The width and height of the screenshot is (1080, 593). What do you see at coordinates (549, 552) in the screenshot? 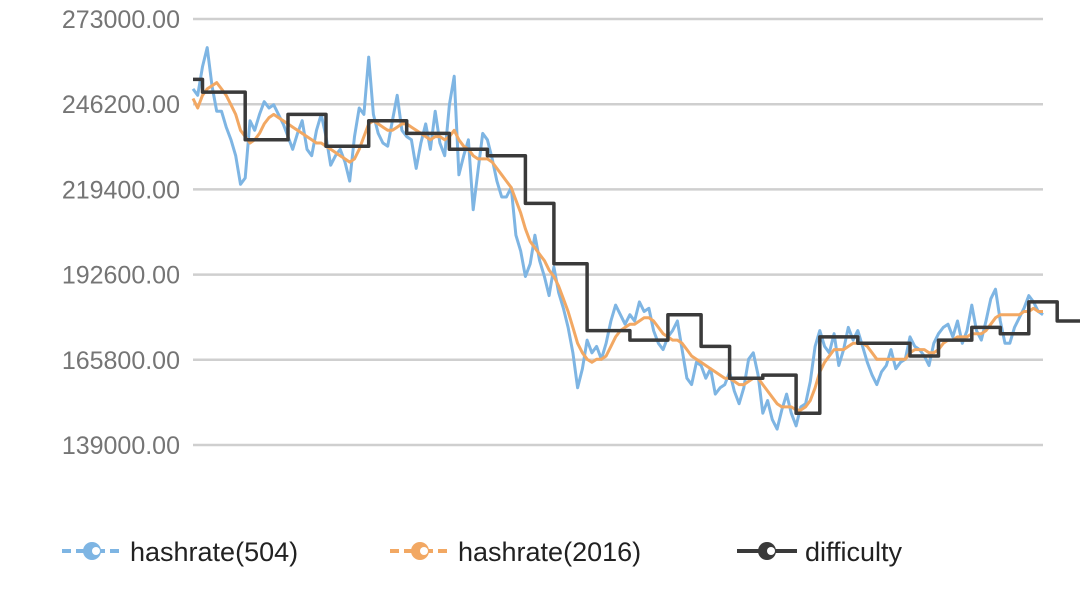
I see `legend-label: hashrate(2016)` at bounding box center [549, 552].